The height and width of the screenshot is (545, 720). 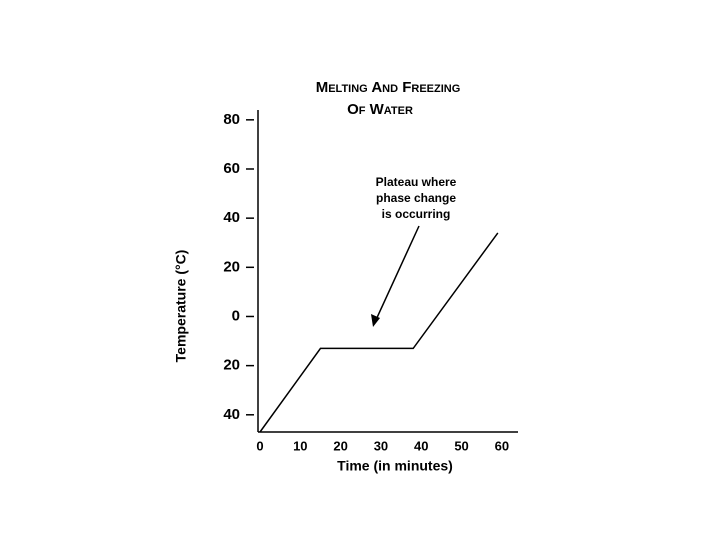 I want to click on y-axis-label: Temperature (°C), so click(x=181, y=306).